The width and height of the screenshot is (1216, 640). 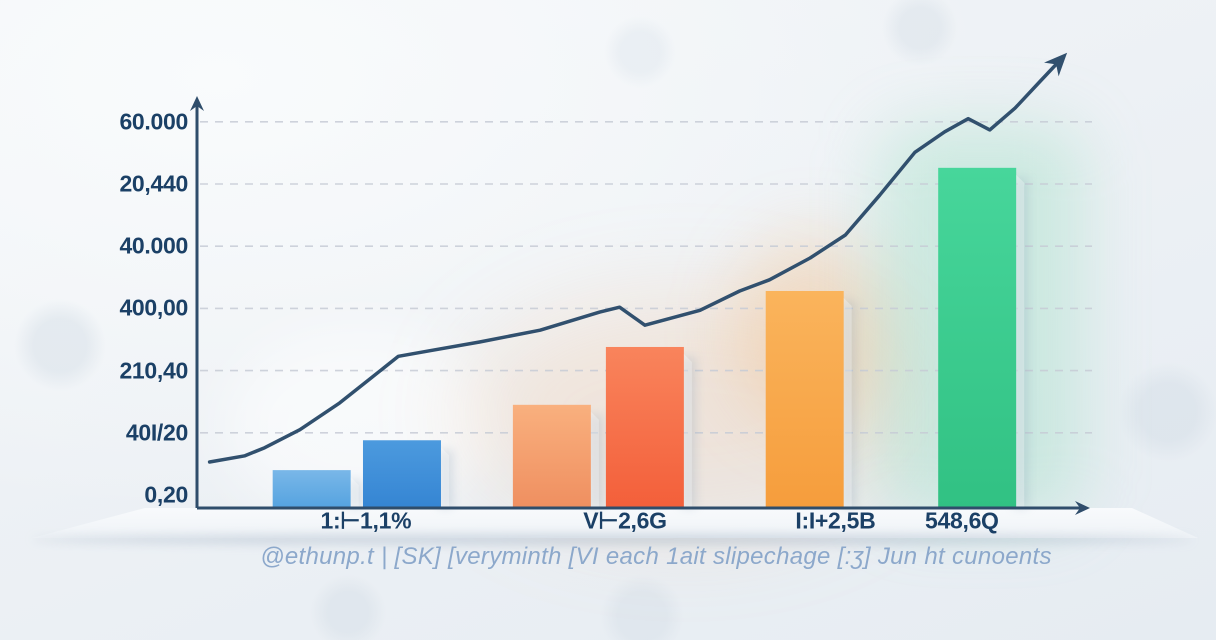 What do you see at coordinates (156, 432) in the screenshot?
I see `y-axis-tick-label: 40I/20` at bounding box center [156, 432].